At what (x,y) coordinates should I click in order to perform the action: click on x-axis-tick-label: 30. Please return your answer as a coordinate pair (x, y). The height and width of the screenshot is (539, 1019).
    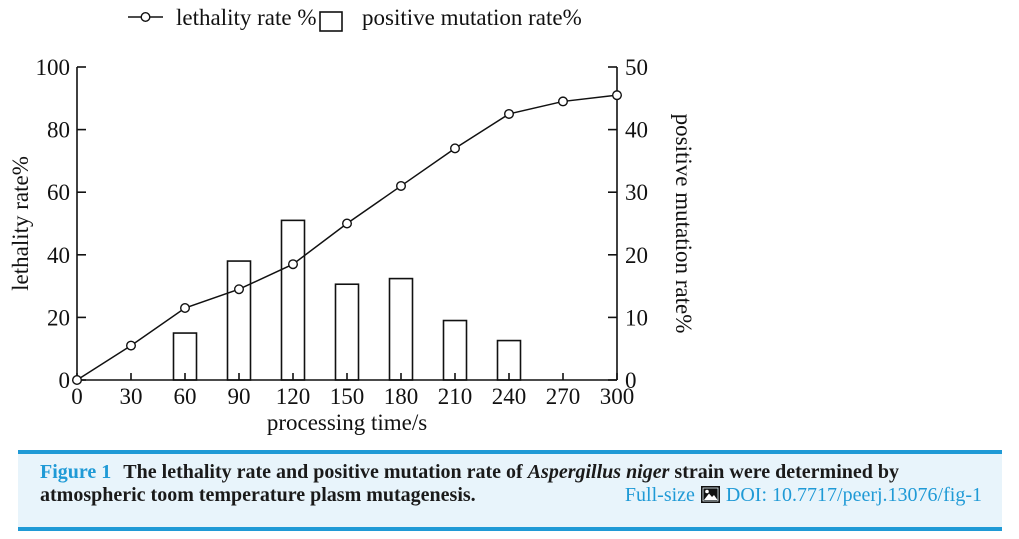
    Looking at the image, I should click on (131, 396).